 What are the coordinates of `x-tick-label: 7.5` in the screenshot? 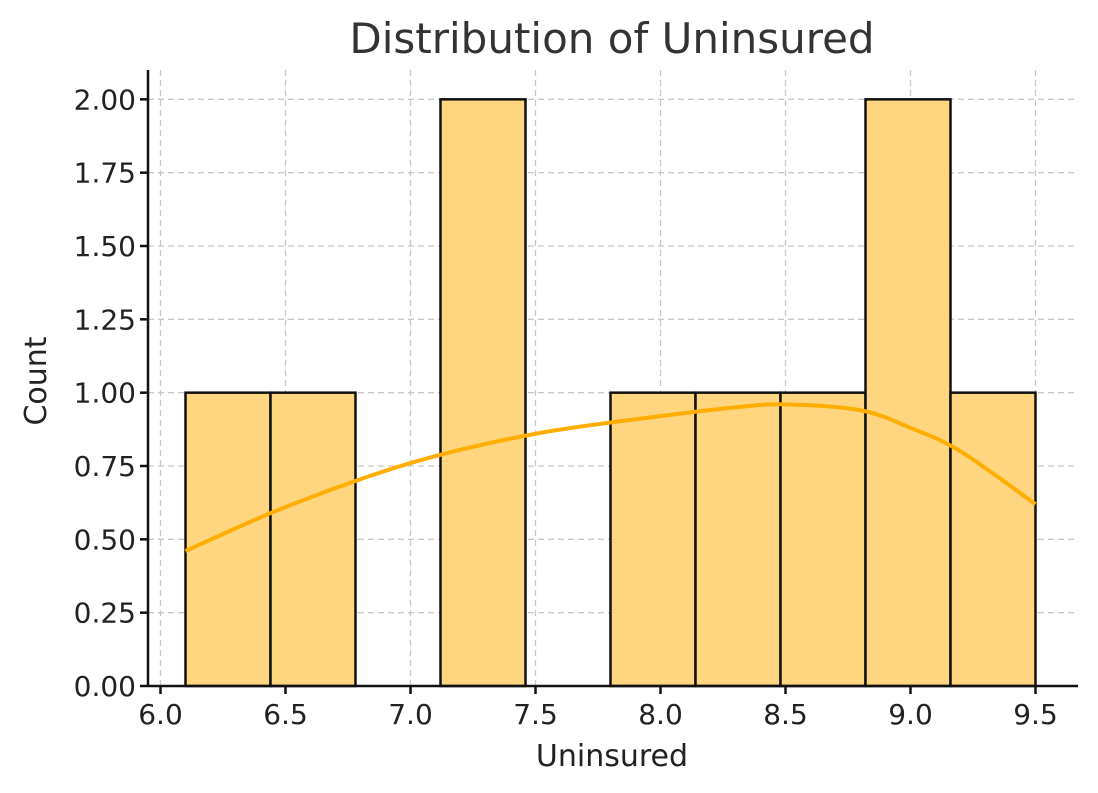 It's located at (535, 714).